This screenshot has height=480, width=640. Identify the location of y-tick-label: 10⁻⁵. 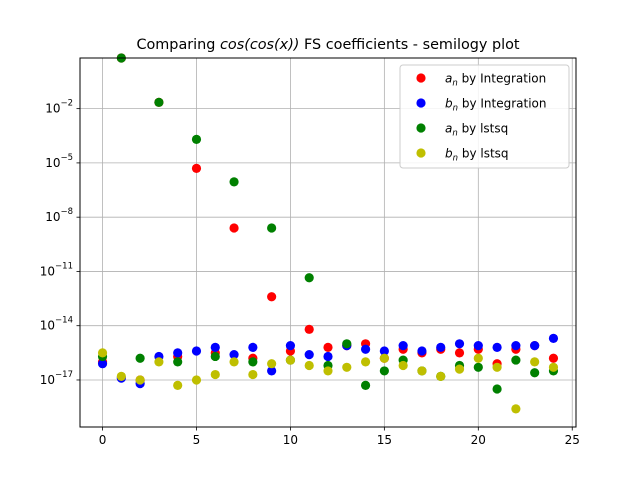
(59, 161).